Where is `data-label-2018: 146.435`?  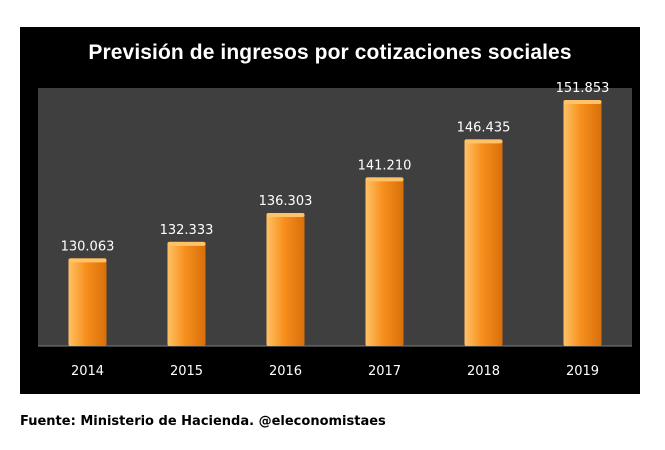 data-label-2018: 146.435 is located at coordinates (484, 127).